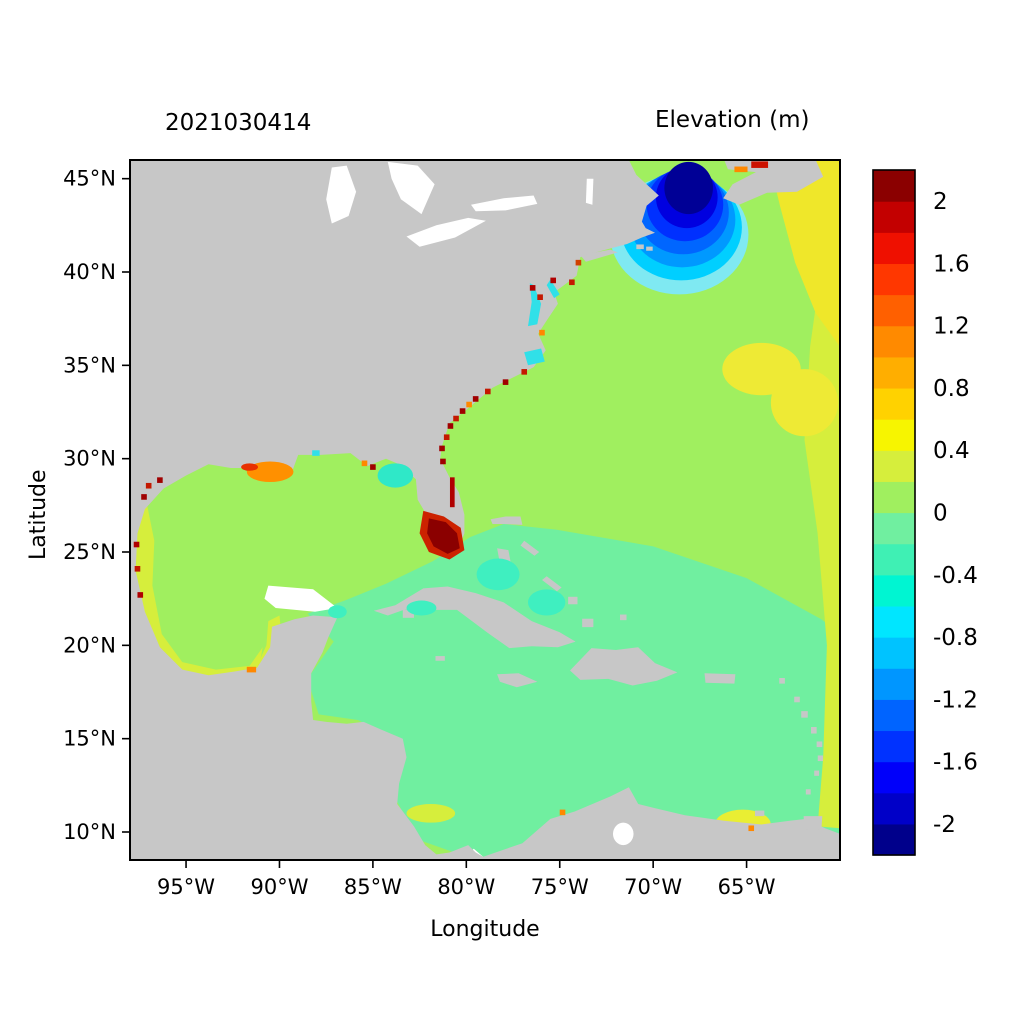  I want to click on x-tick-label: 80°W, so click(466, 887).